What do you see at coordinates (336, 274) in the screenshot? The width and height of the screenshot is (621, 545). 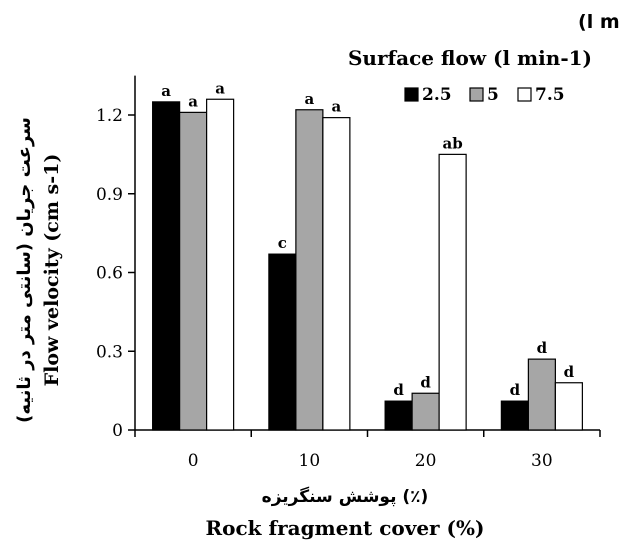 I see `bar-7.5-10` at bounding box center [336, 274].